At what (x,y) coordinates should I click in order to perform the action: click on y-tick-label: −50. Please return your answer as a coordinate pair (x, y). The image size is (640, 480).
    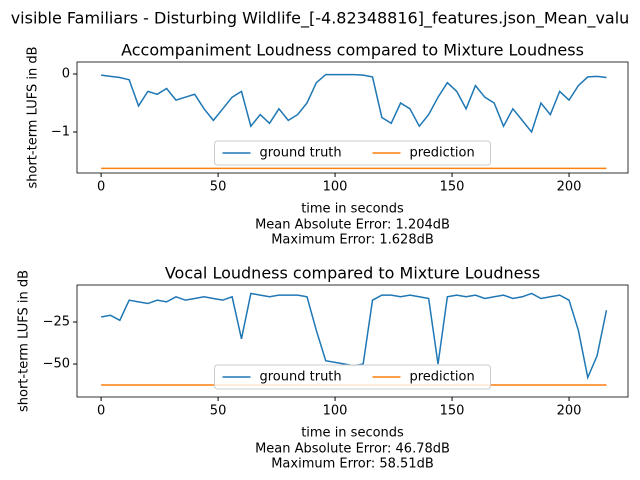
    Looking at the image, I should click on (56, 364).